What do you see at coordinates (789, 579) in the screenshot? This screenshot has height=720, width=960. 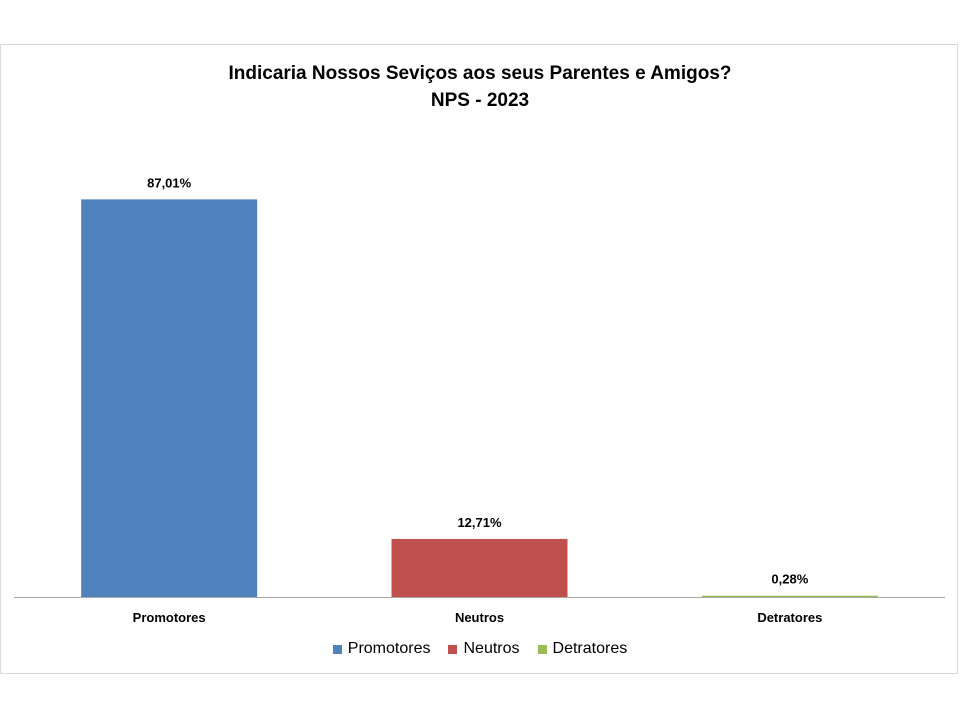 I see `data-label-detratores: 0,28%` at bounding box center [789, 579].